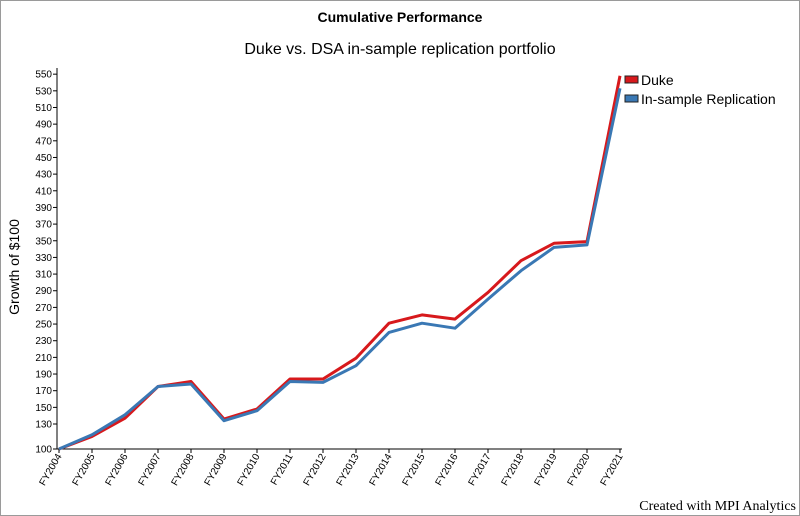  Describe the element at coordinates (447, 470) in the screenshot. I see `x-tick-label: FY2016` at that location.